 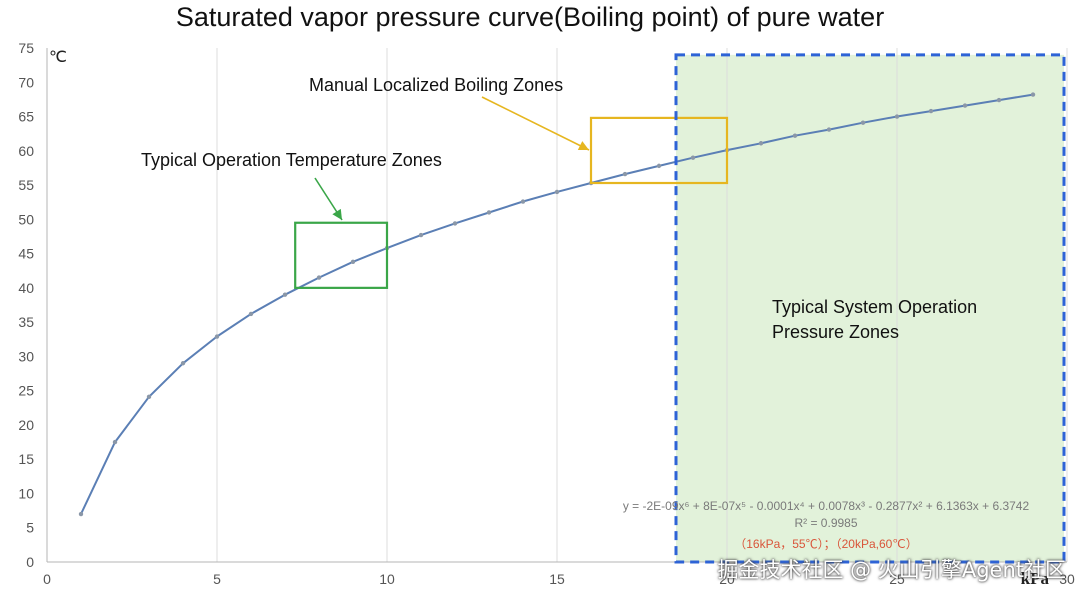 I want to click on y-tick-label: 65, so click(x=26, y=117).